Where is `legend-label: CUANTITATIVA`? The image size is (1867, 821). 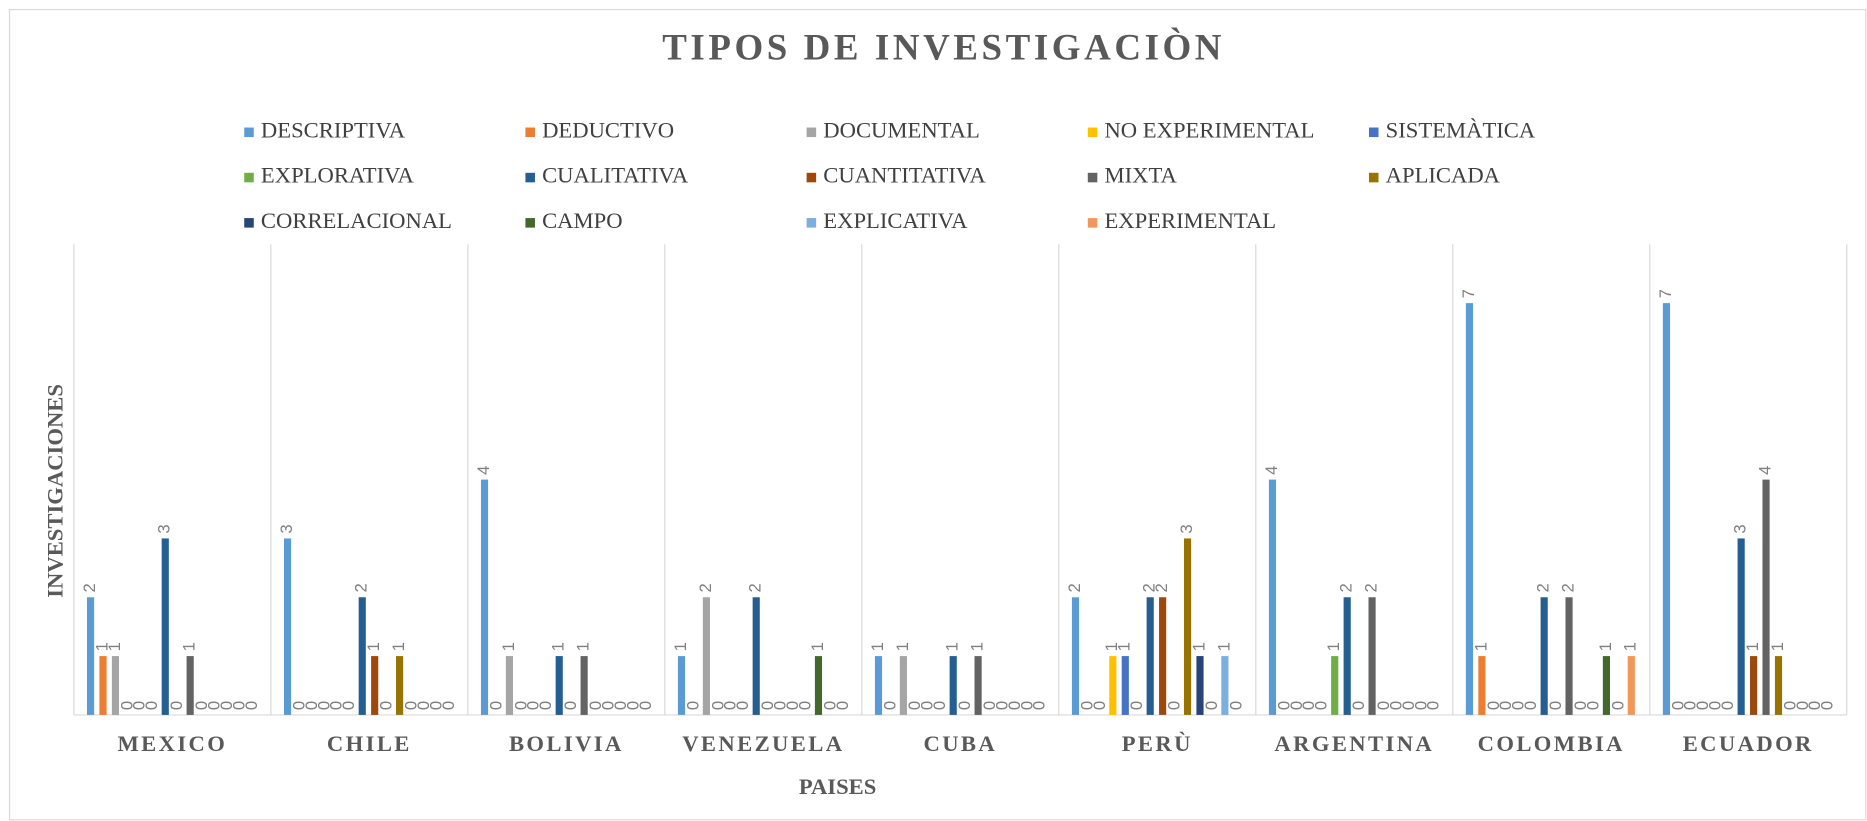 legend-label: CUANTITATIVA is located at coordinates (904, 175).